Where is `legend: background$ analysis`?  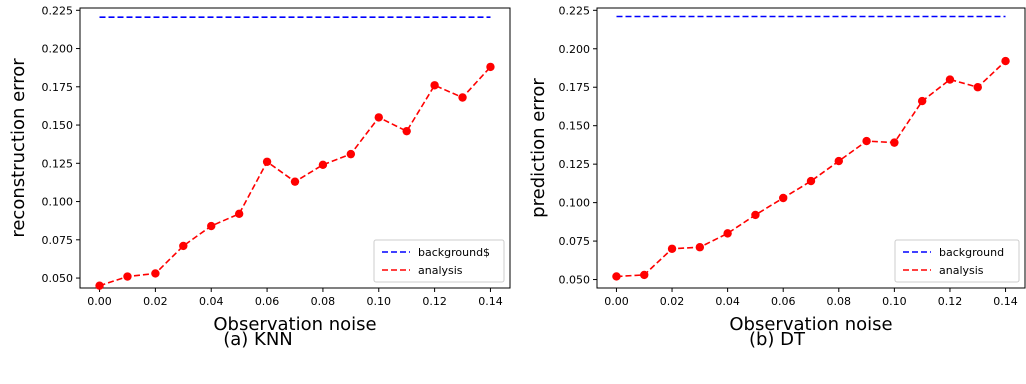 legend: background$ analysis is located at coordinates (439, 261).